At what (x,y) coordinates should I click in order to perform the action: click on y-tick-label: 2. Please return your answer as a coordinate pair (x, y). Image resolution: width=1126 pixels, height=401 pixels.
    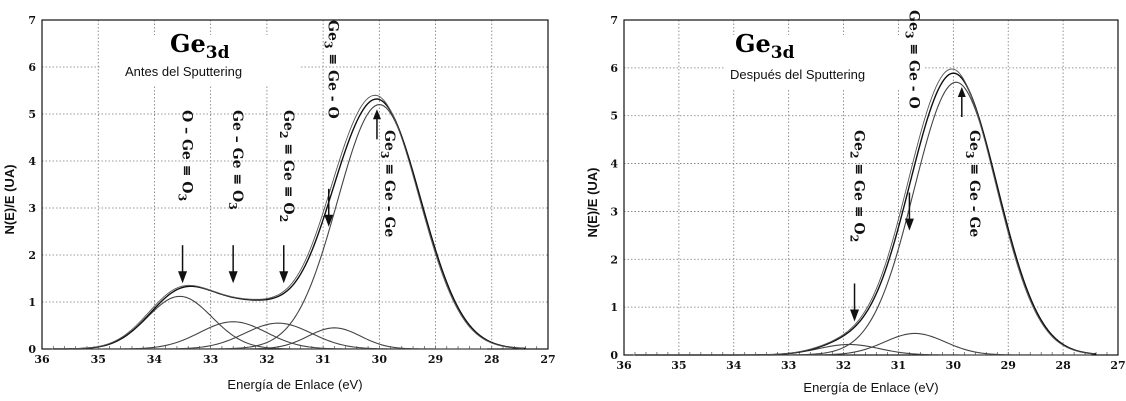
    Looking at the image, I should click on (614, 259).